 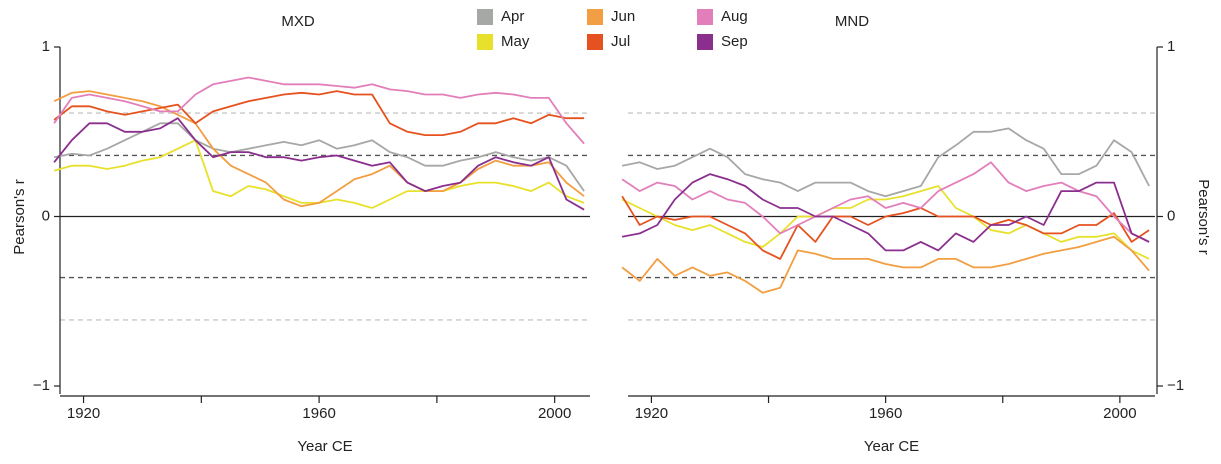 What do you see at coordinates (298, 21) in the screenshot?
I see `panel-title: MXD` at bounding box center [298, 21].